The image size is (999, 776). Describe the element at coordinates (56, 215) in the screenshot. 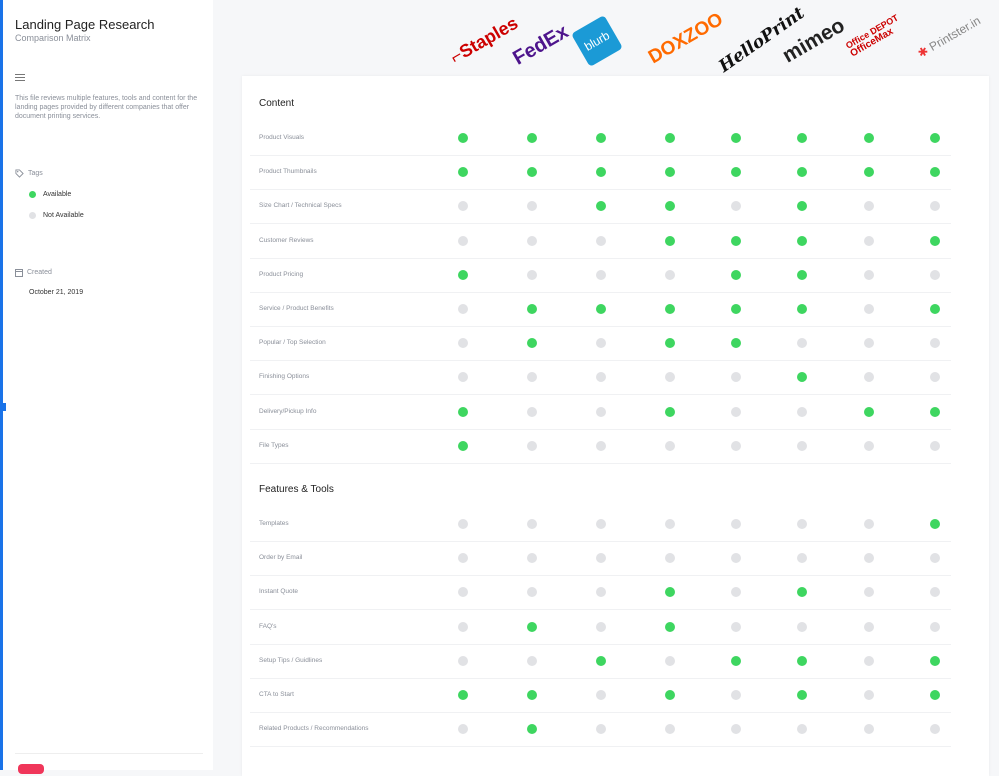

I see `tag-not-available: Not Available` at that location.